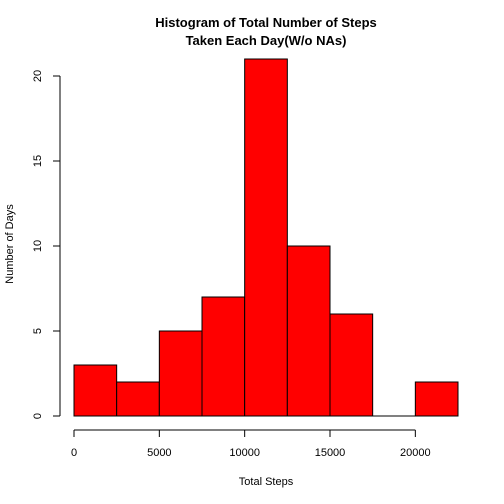 This screenshot has width=504, height=504. Describe the element at coordinates (46, 244) in the screenshot. I see `y-axis: 0 5 10 15 20` at that location.